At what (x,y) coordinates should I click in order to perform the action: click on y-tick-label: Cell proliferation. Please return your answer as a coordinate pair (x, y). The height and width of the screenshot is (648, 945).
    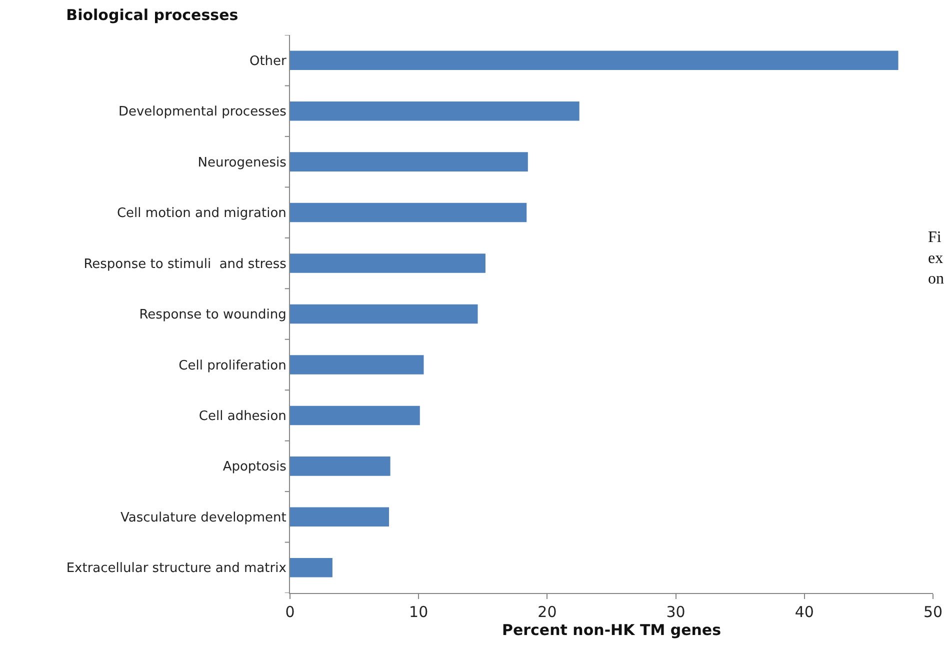
    Looking at the image, I should click on (232, 366).